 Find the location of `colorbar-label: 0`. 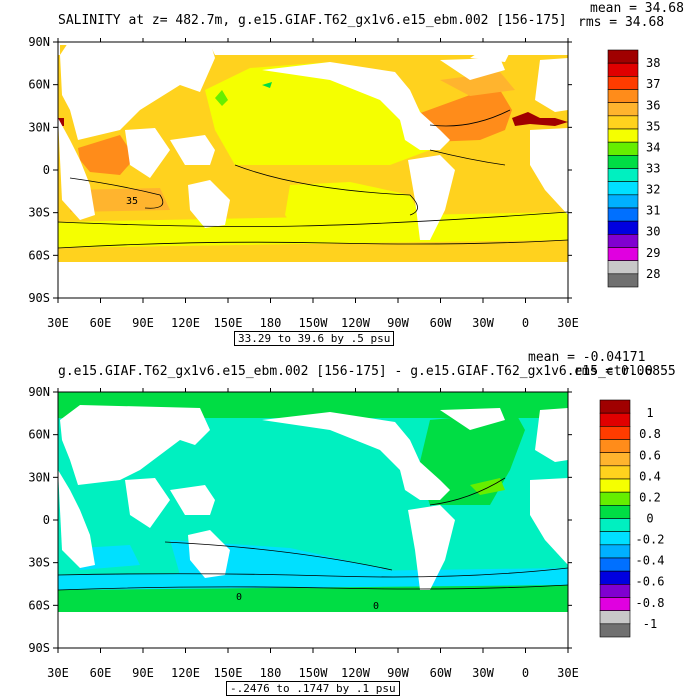

colorbar-label: 0 is located at coordinates (649, 519).